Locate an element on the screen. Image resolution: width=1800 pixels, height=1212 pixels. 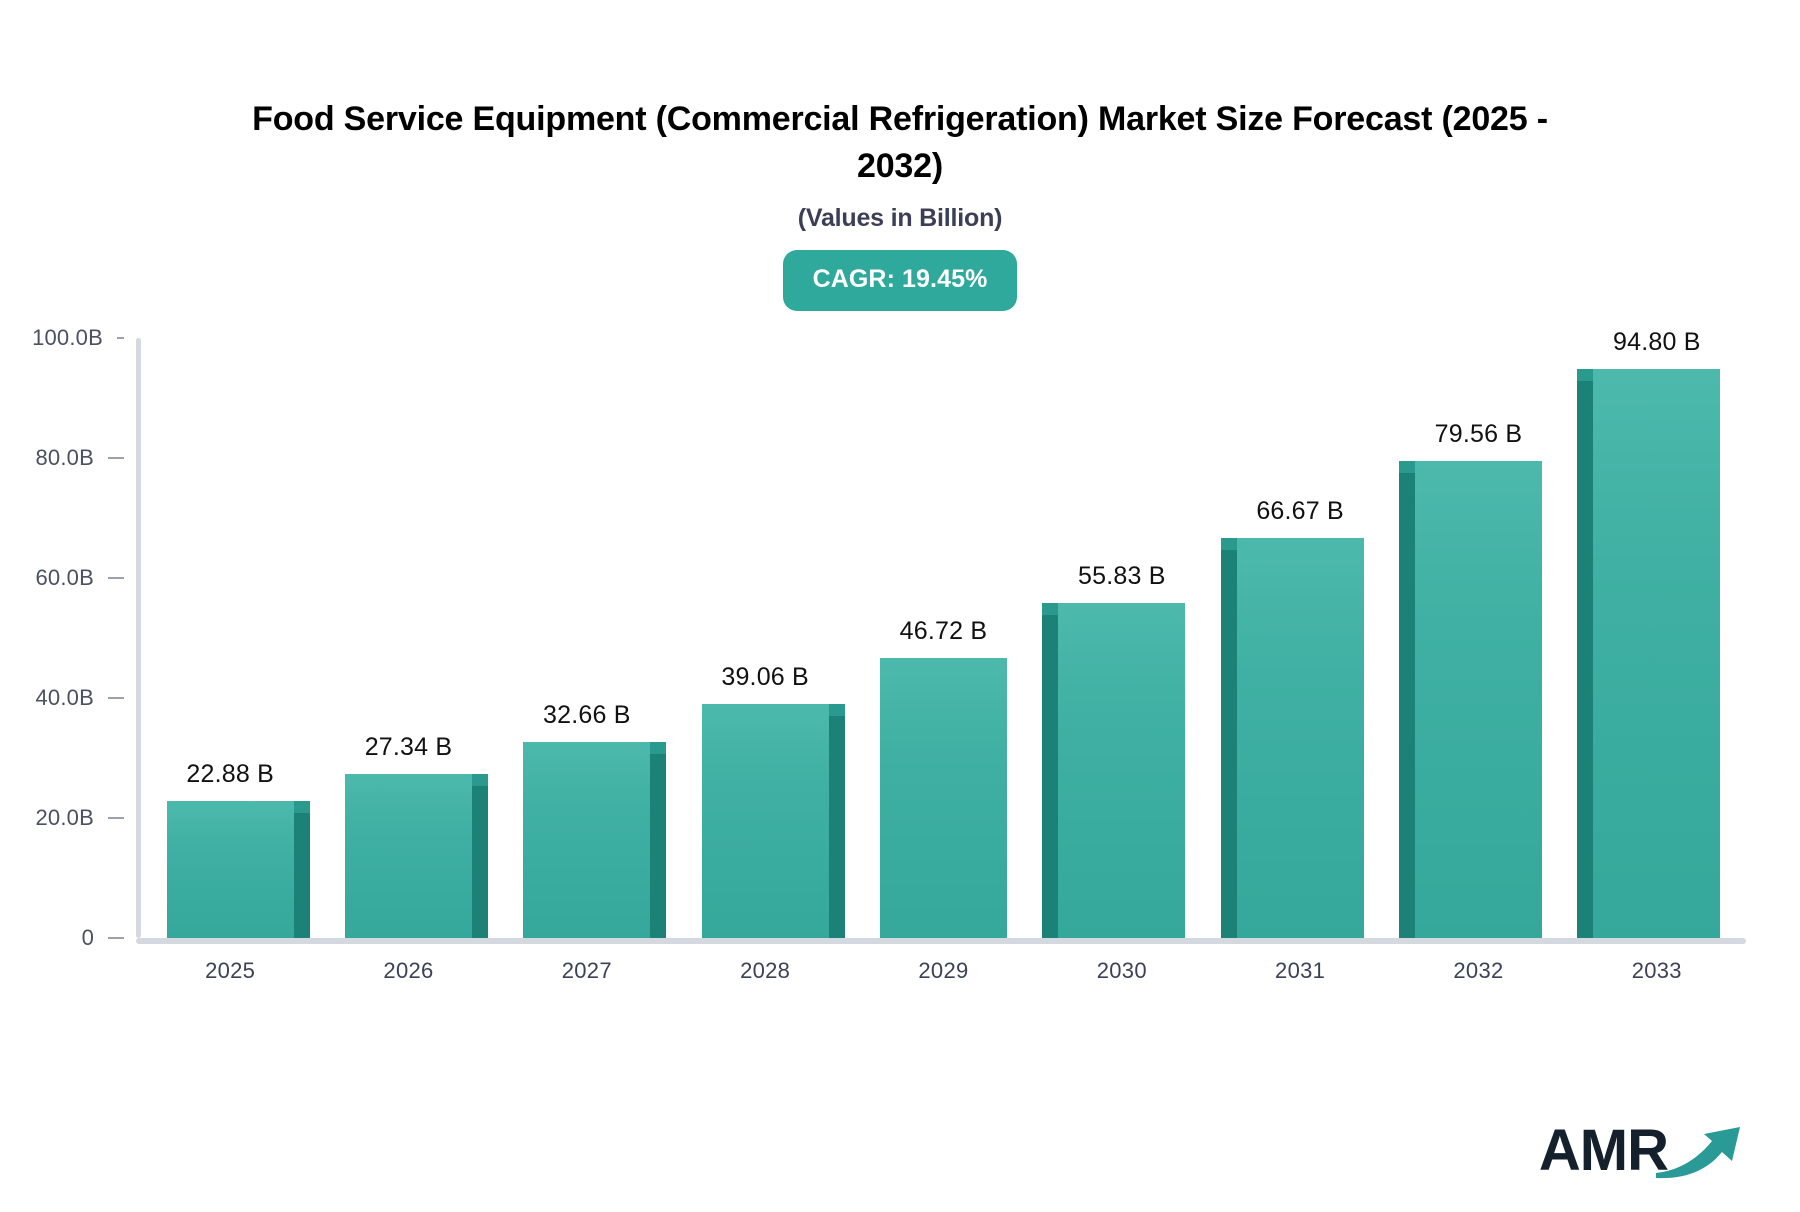
amr-logo-text: AMR is located at coordinates (1603, 1150).